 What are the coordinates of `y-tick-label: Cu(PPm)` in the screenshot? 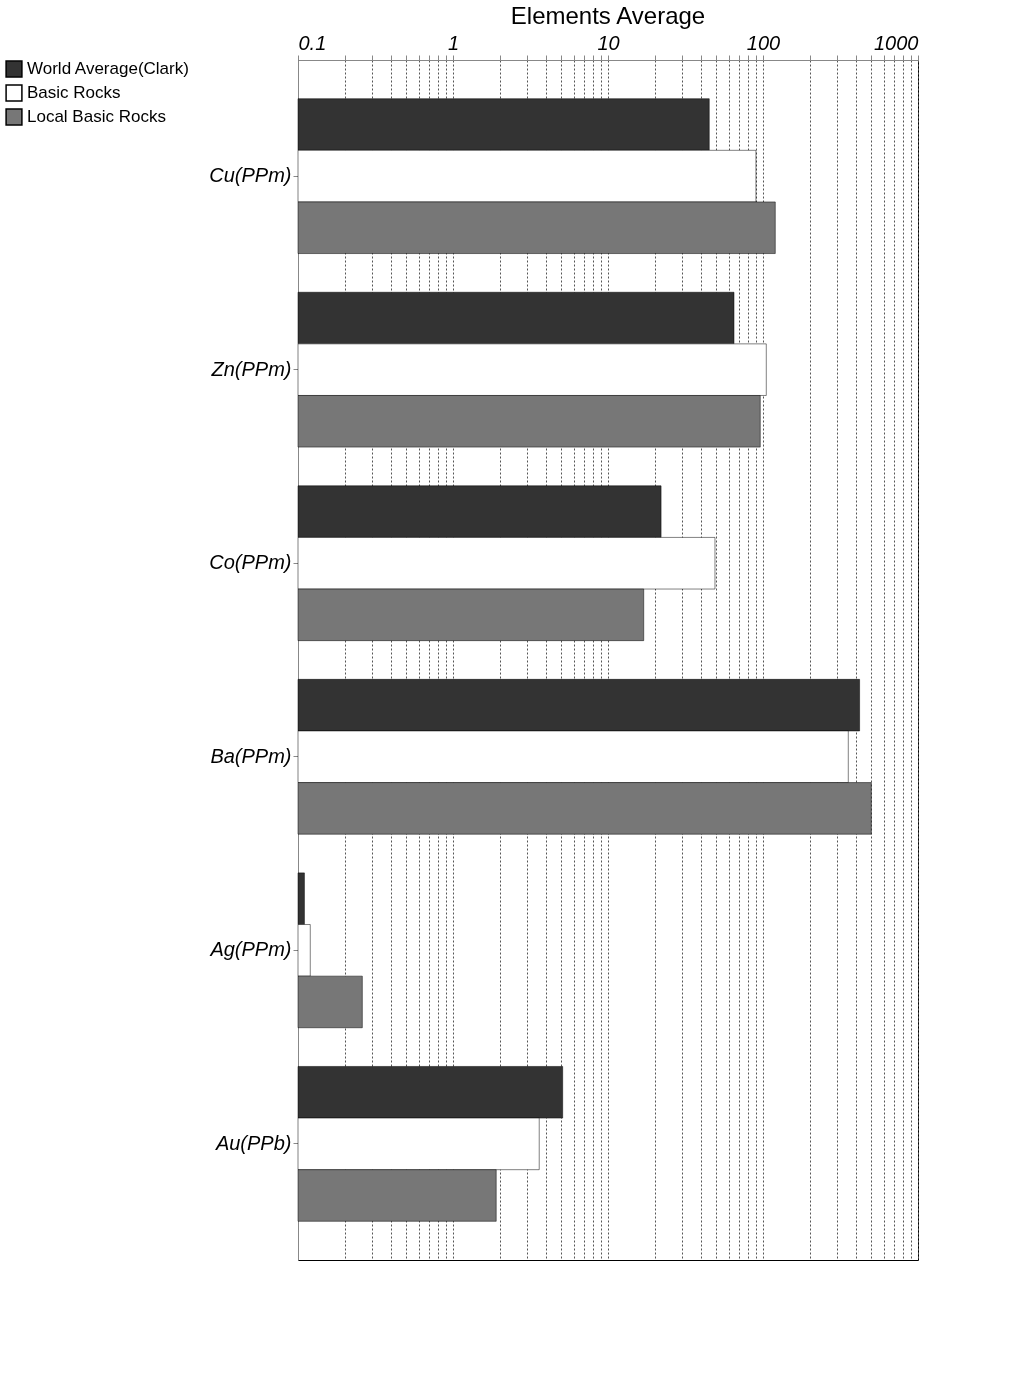 It's located at (250, 175).